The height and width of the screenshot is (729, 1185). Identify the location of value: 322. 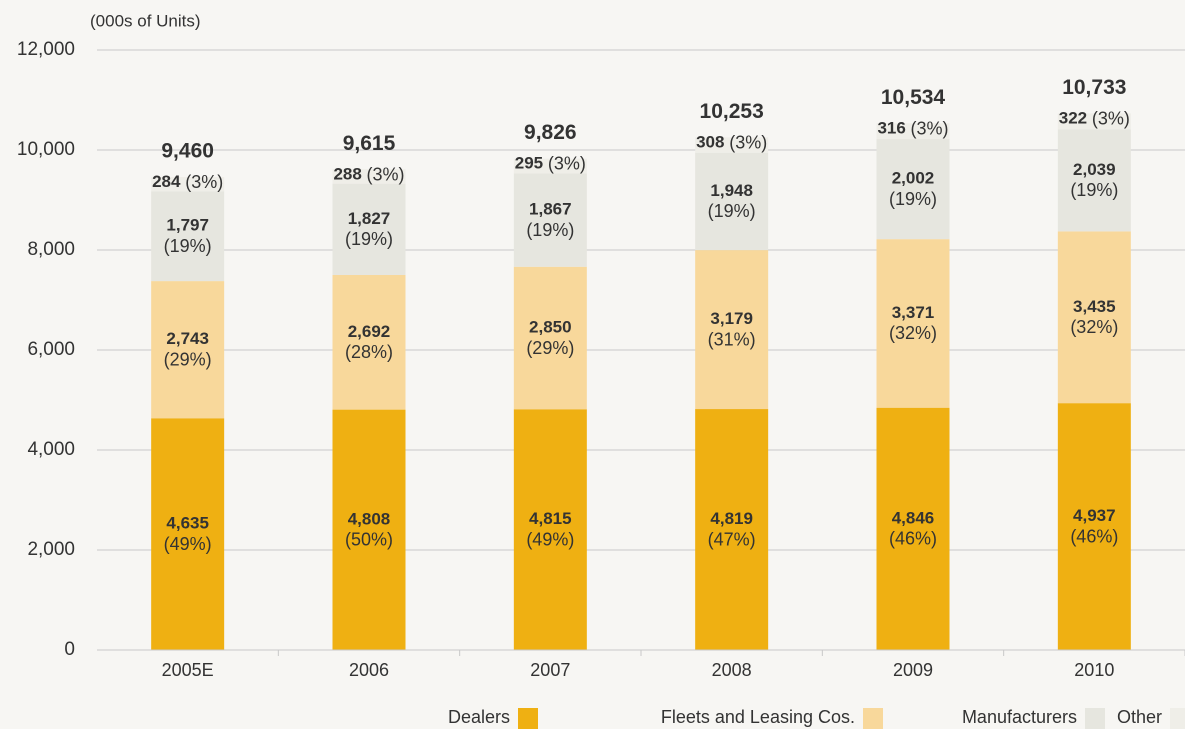
(1073, 118).